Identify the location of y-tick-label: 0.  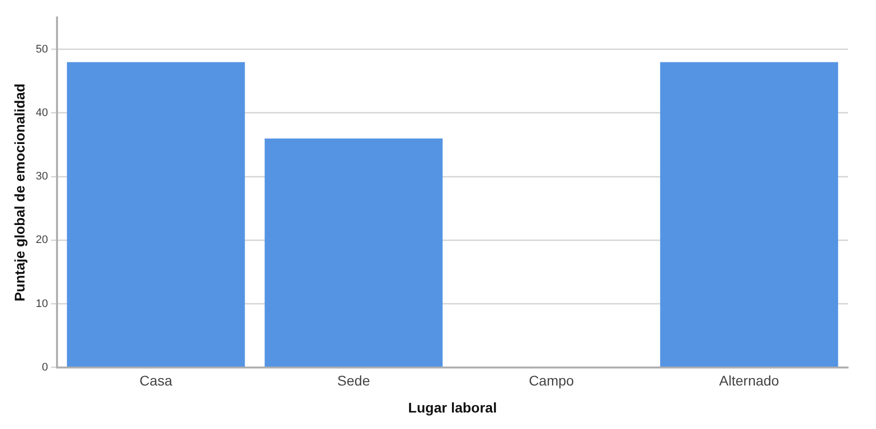
(45, 367).